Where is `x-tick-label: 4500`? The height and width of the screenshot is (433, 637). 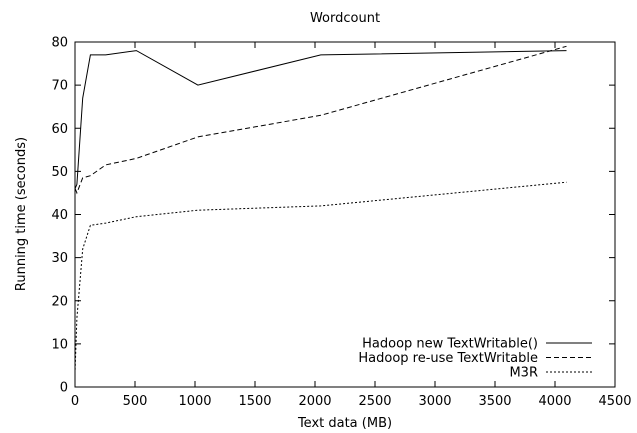
x-tick-label: 4500 is located at coordinates (614, 401).